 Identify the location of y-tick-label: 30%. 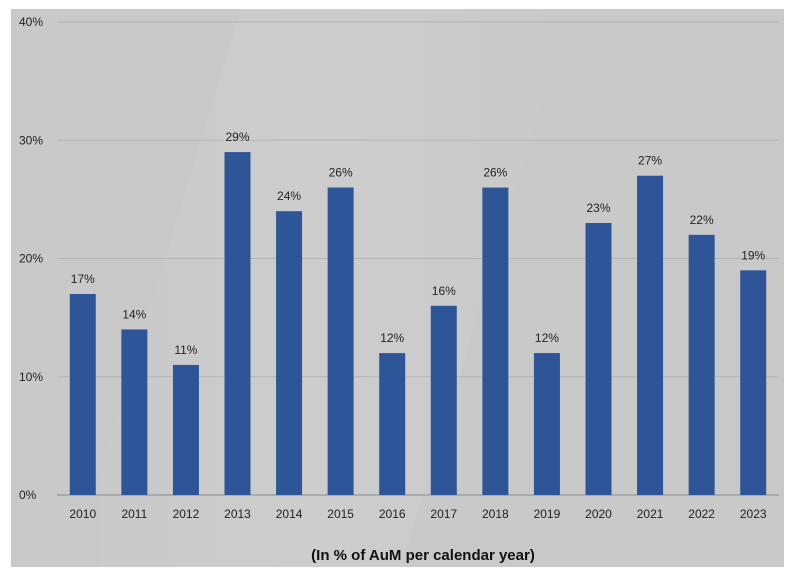
(31, 140).